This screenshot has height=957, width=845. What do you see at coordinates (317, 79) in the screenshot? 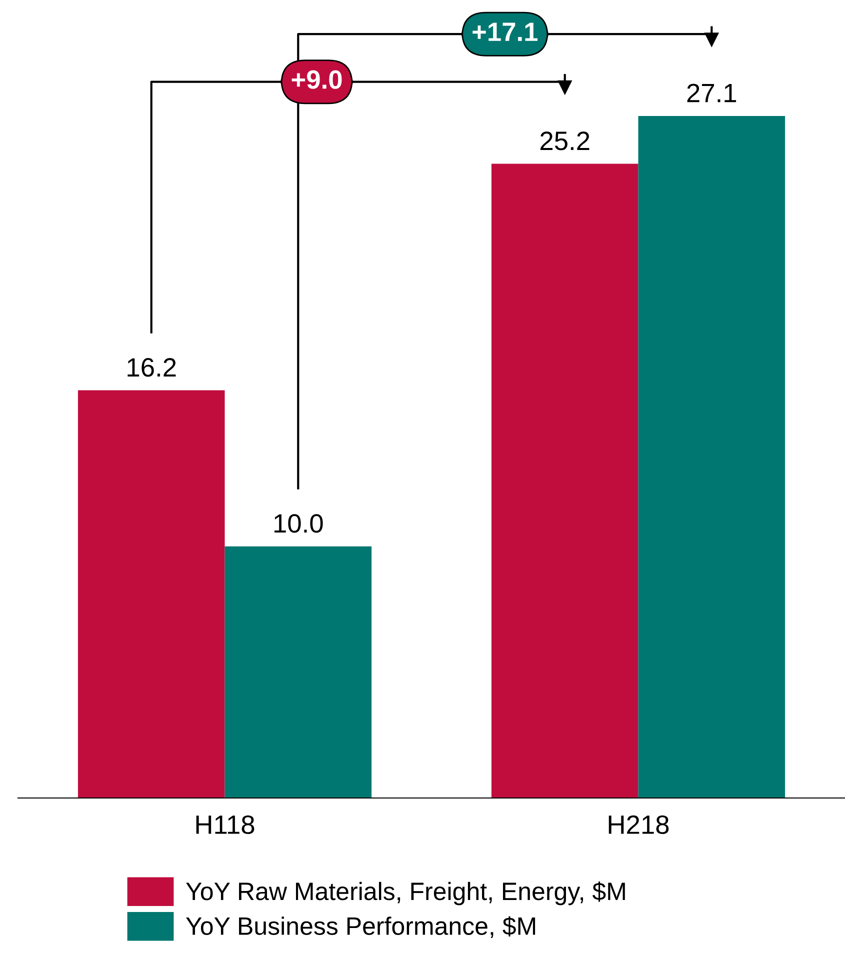
I see `text: +9.0` at bounding box center [317, 79].